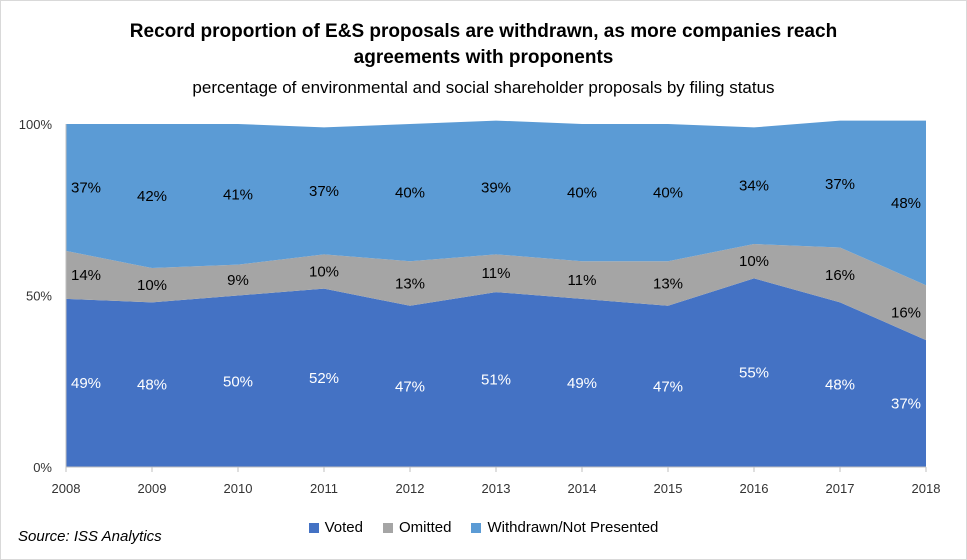 Image resolution: width=967 pixels, height=560 pixels. What do you see at coordinates (906, 404) in the screenshot?
I see `data-label-voted: 37%` at bounding box center [906, 404].